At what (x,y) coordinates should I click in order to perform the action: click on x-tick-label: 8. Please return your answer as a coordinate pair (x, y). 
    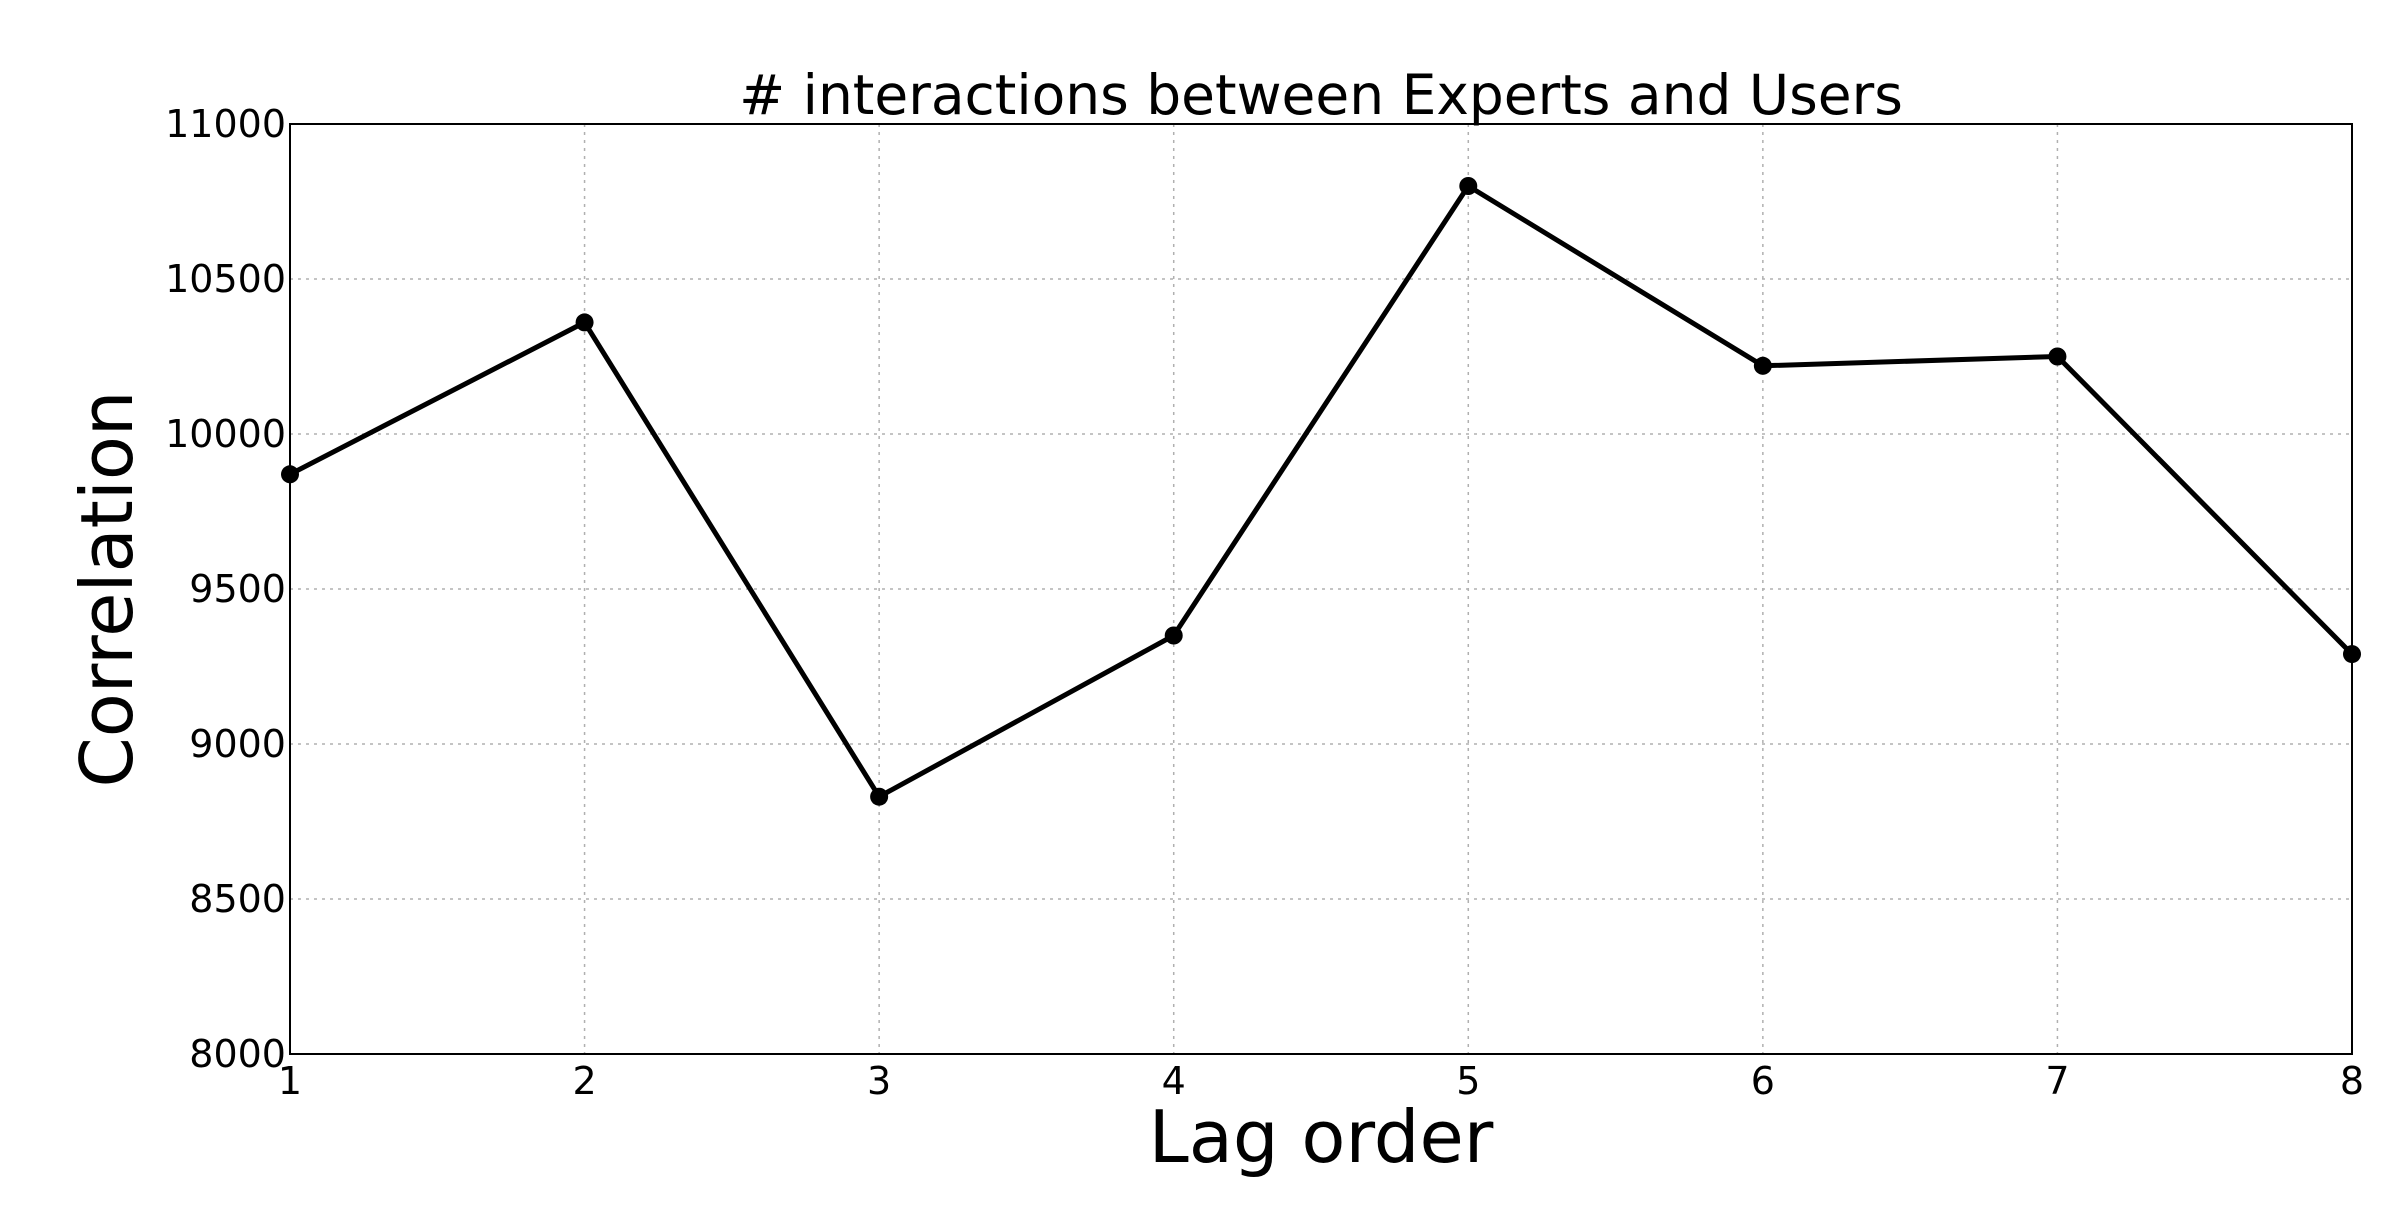
    Looking at the image, I should click on (2352, 1081).